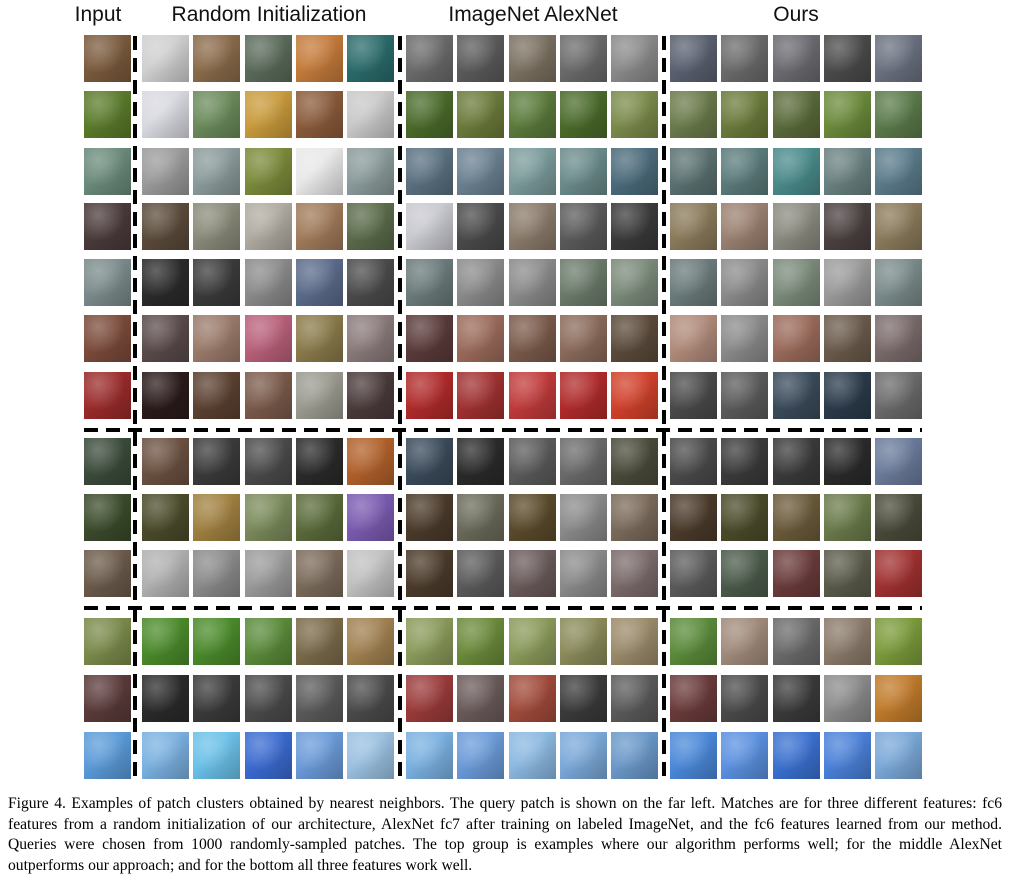 The image size is (1011, 888). I want to click on divider-imagenet-ours, so click(664, 408).